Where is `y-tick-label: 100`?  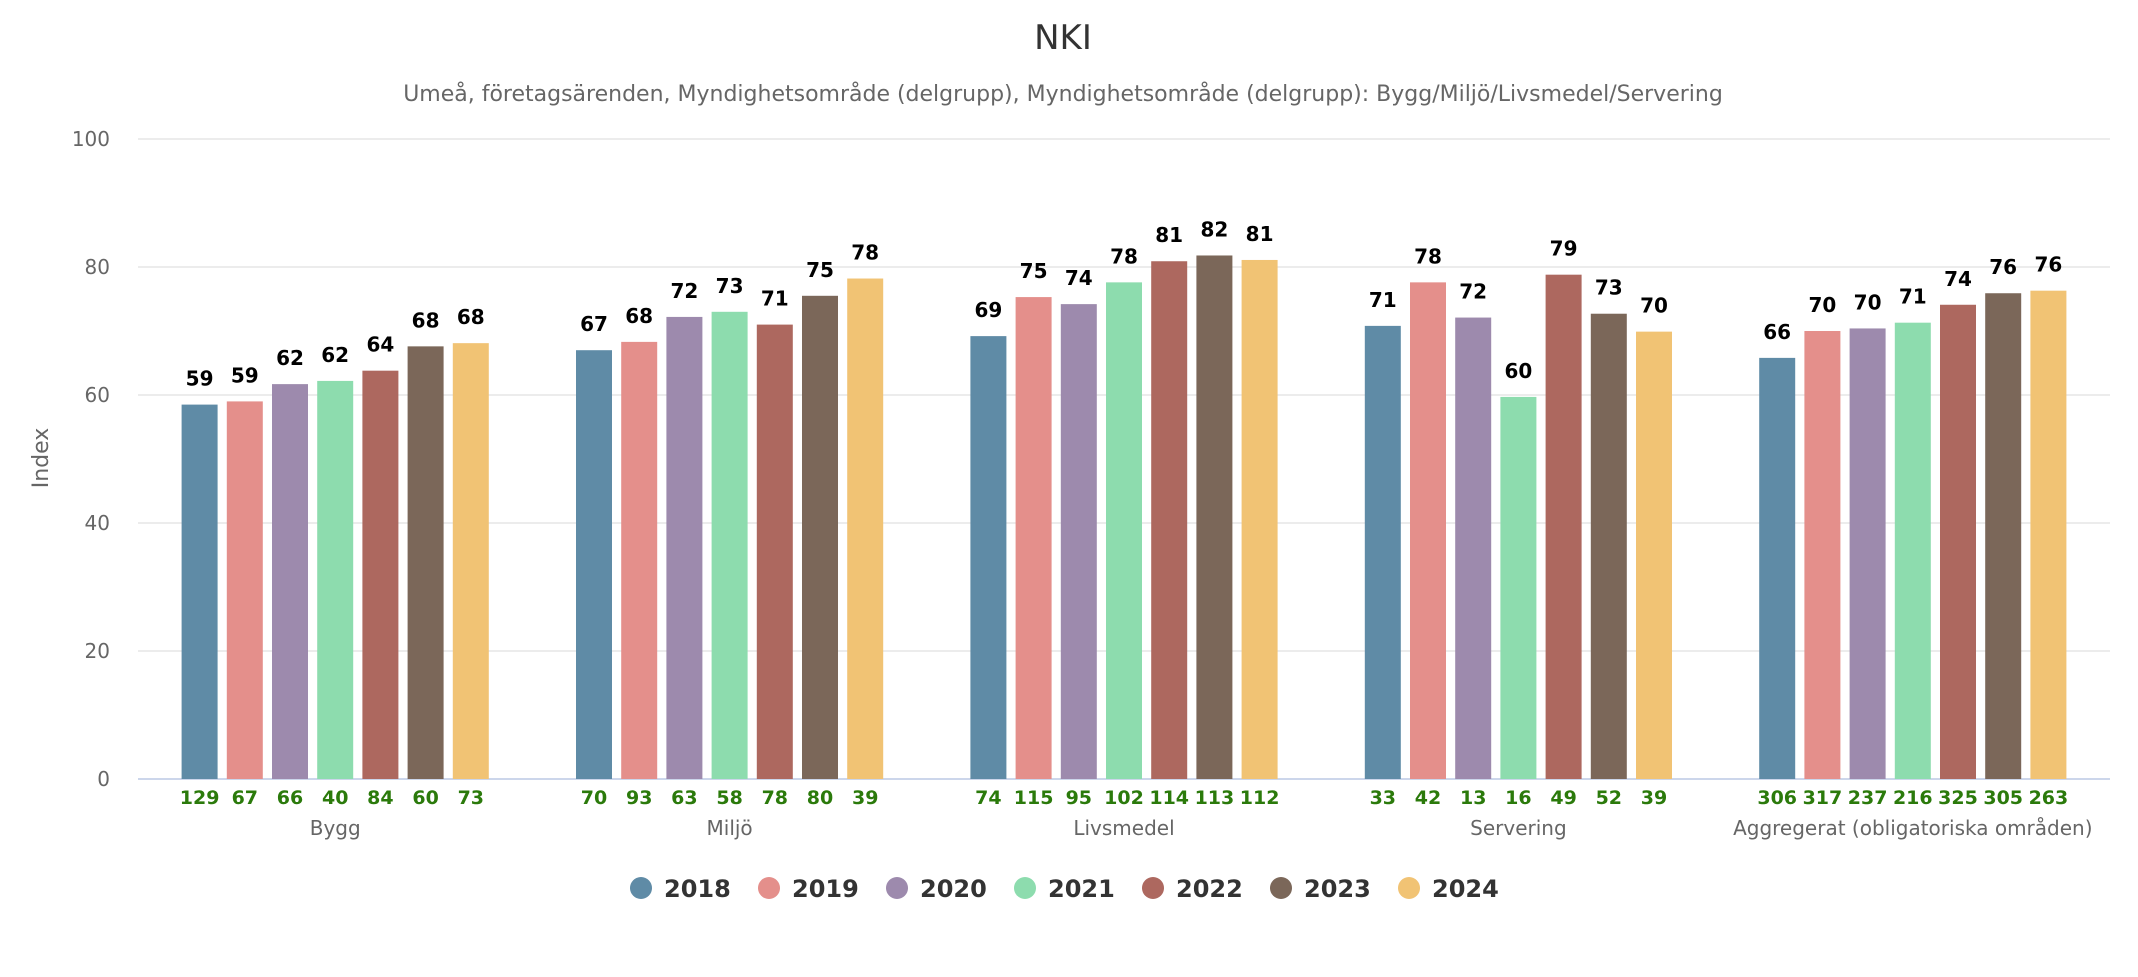
y-tick-label: 100 is located at coordinates (91, 139).